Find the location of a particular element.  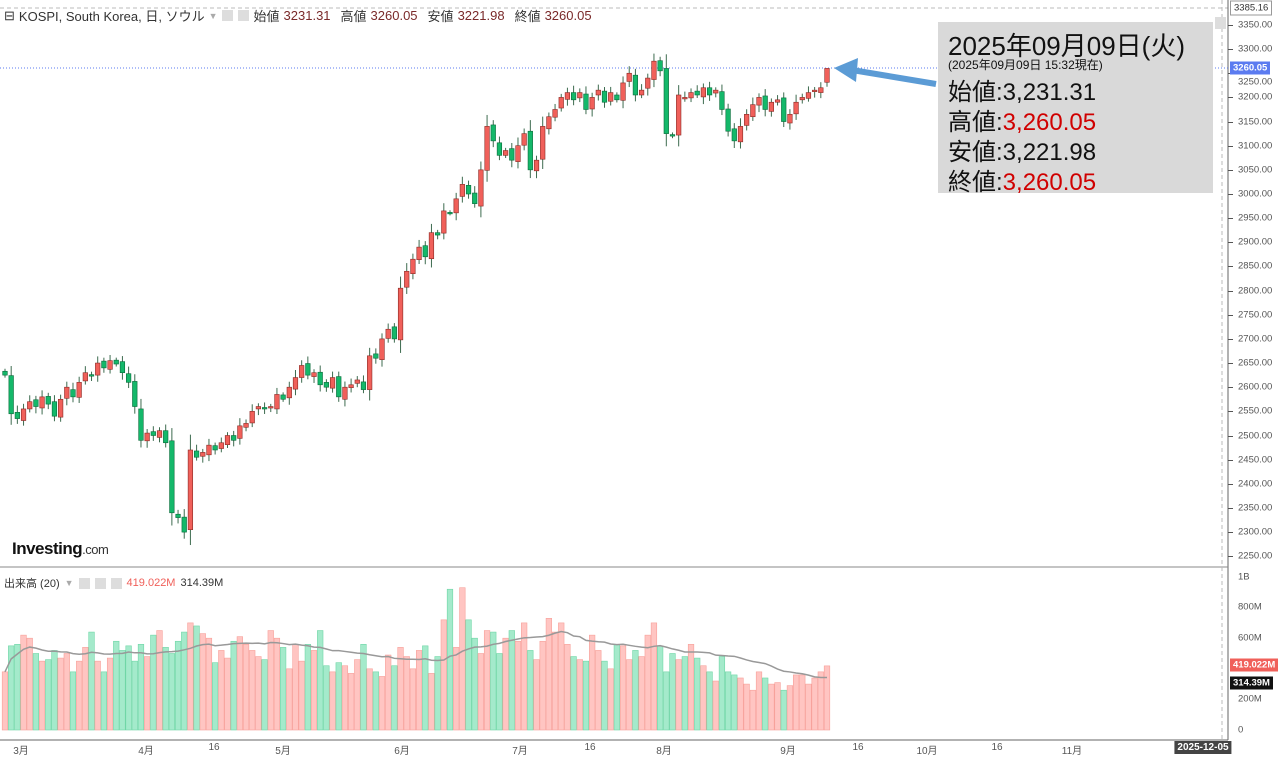

pin-icon is located at coordinates (1220, 23).